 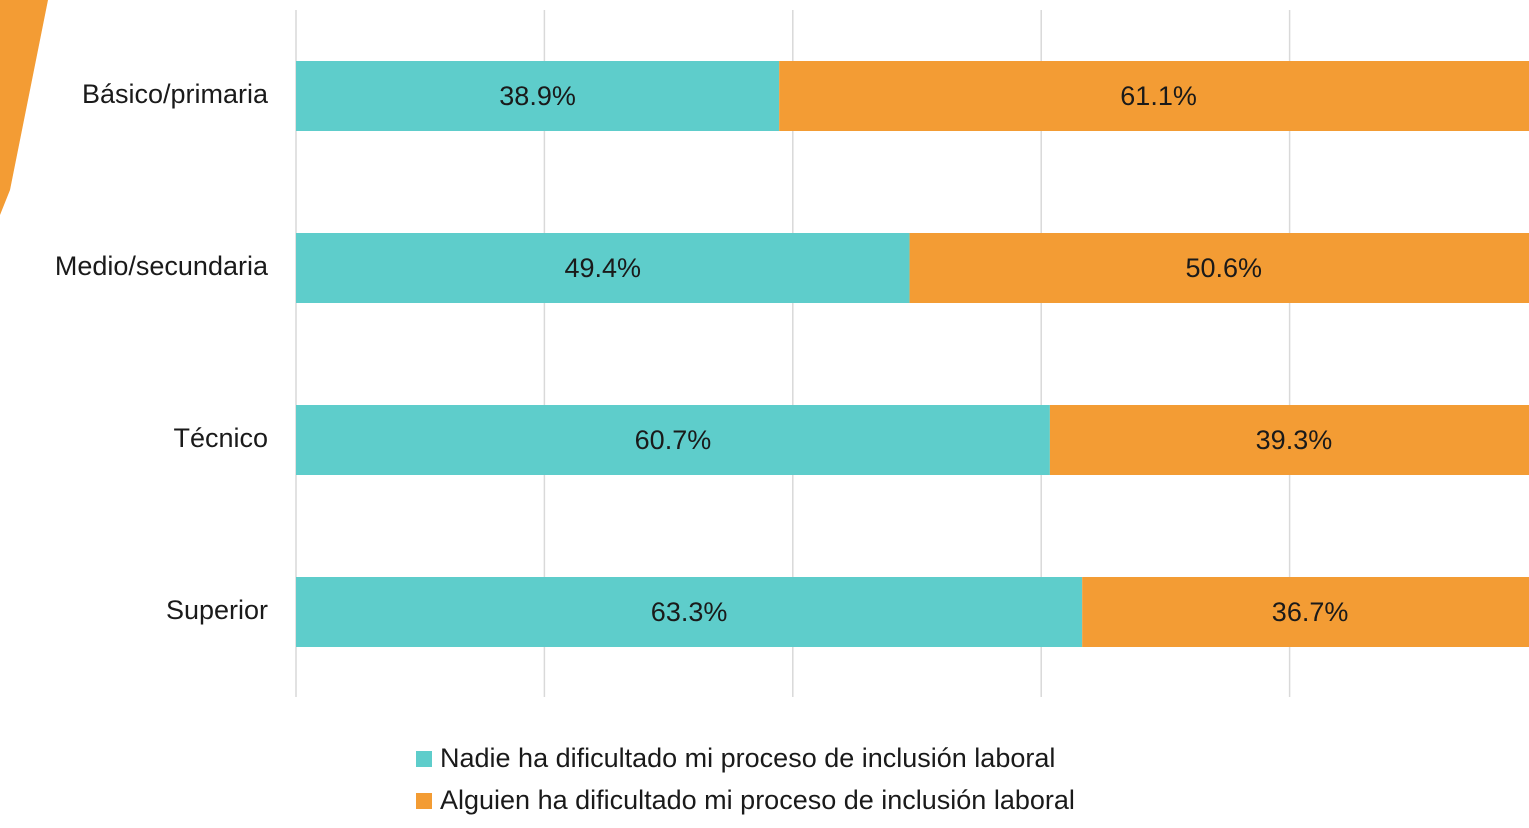 What do you see at coordinates (175, 94) in the screenshot?
I see `y-tick-label: Básico/primaria` at bounding box center [175, 94].